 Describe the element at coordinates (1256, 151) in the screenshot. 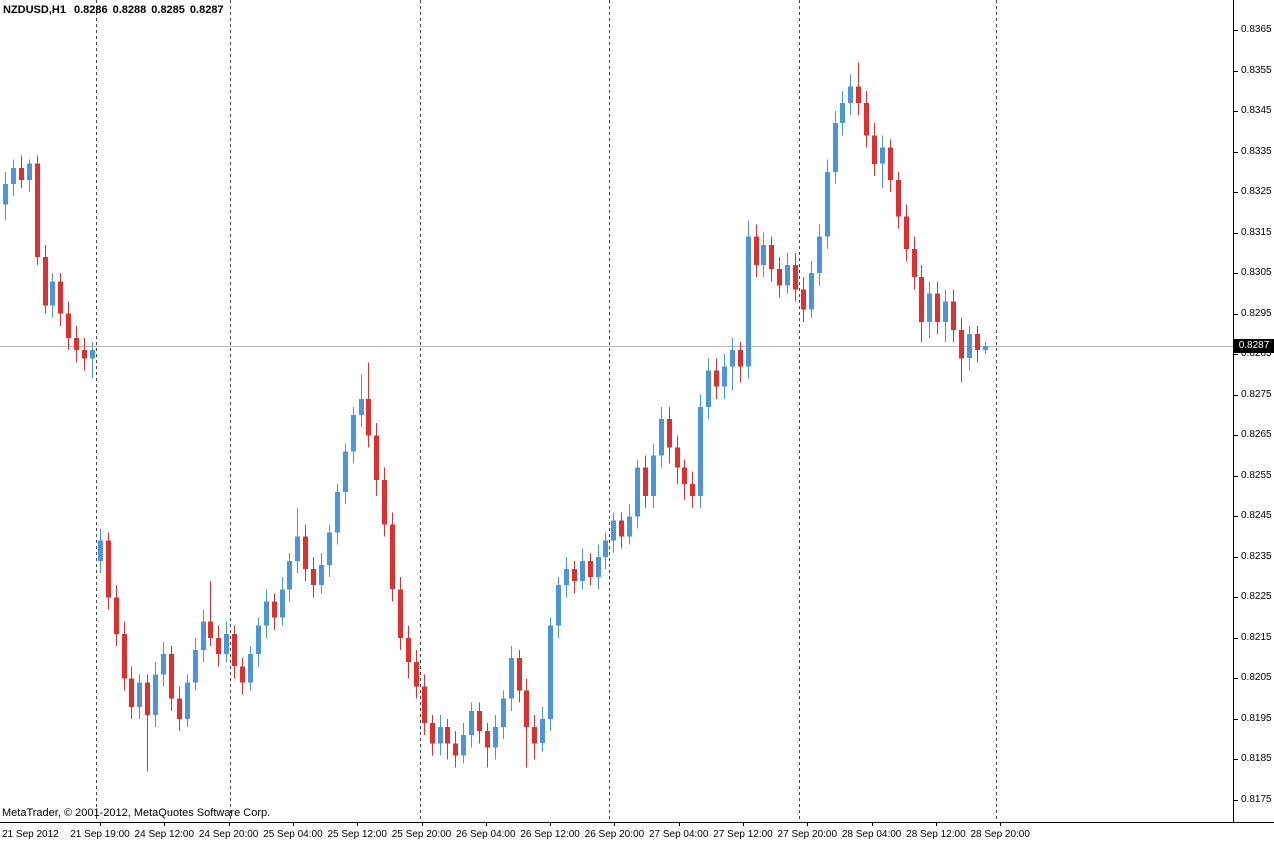

I see `price-scale-label: 0.8335` at that location.